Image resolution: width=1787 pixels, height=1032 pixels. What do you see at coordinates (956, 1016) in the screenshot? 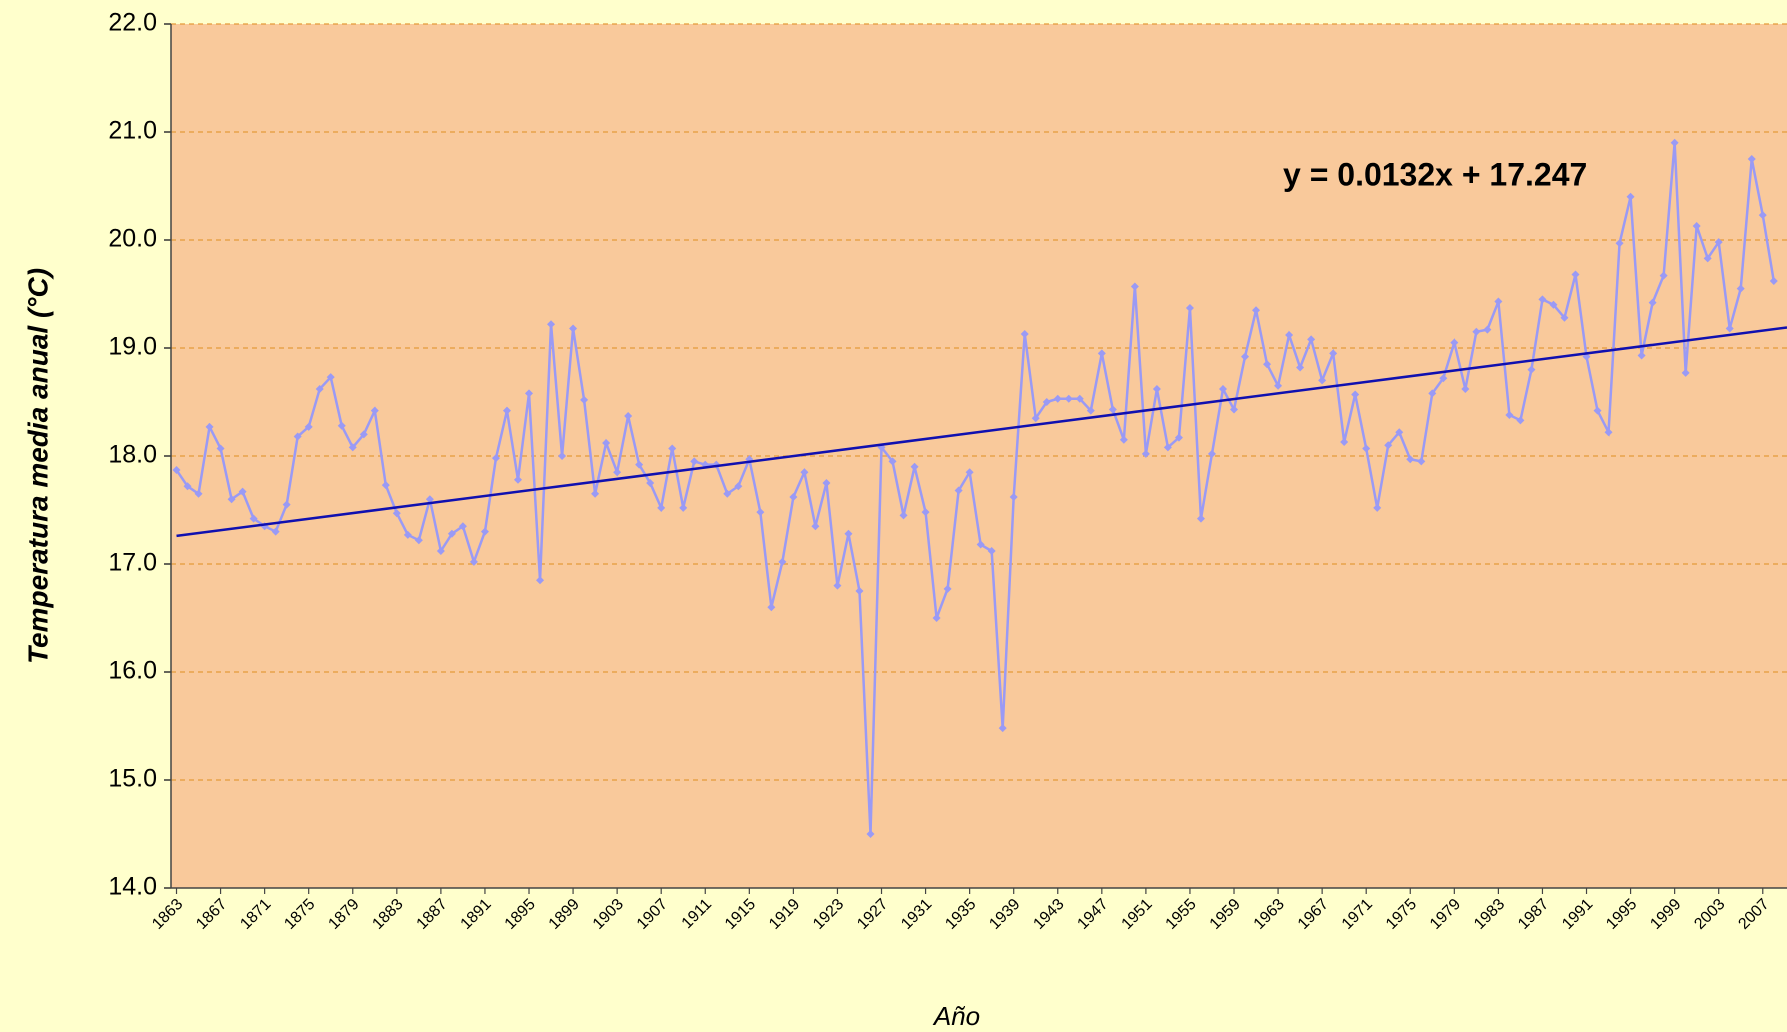
I see `x-axis-label: Año` at bounding box center [956, 1016].